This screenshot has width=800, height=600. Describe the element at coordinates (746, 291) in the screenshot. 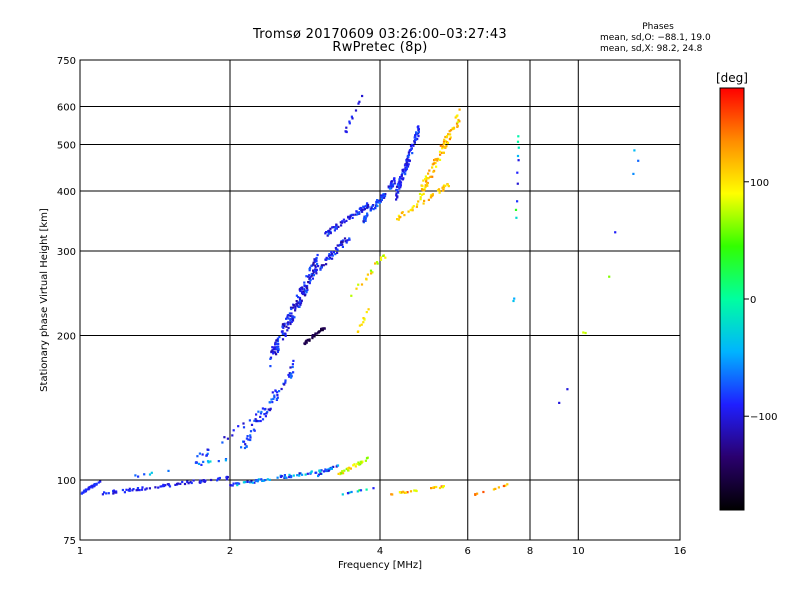

I see `colorbar: [deg] 100 0 −100` at that location.